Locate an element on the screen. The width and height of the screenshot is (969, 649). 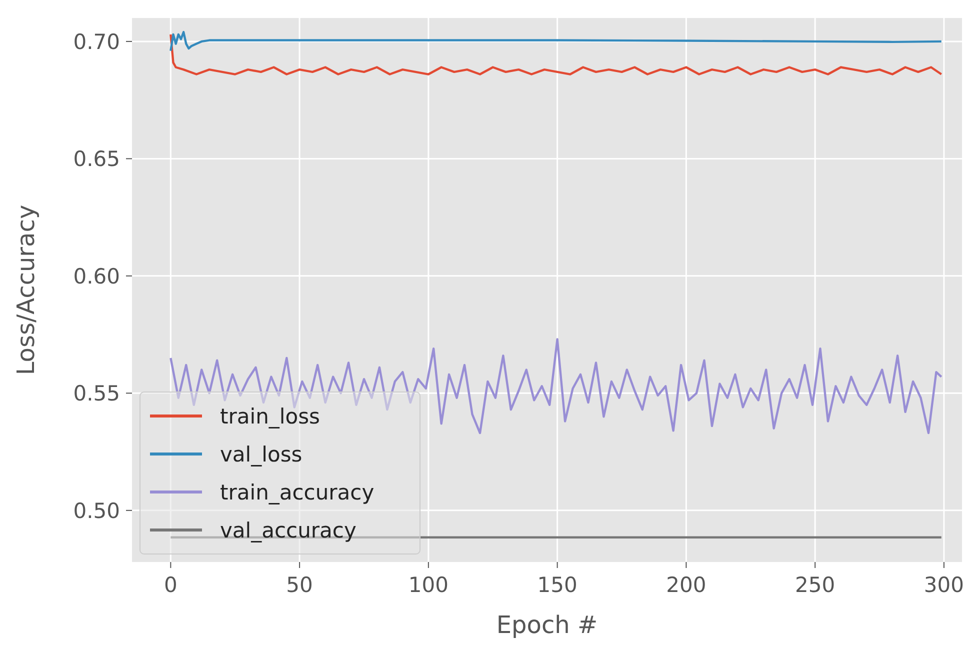
x-axis-title: Epoch # is located at coordinates (547, 625).